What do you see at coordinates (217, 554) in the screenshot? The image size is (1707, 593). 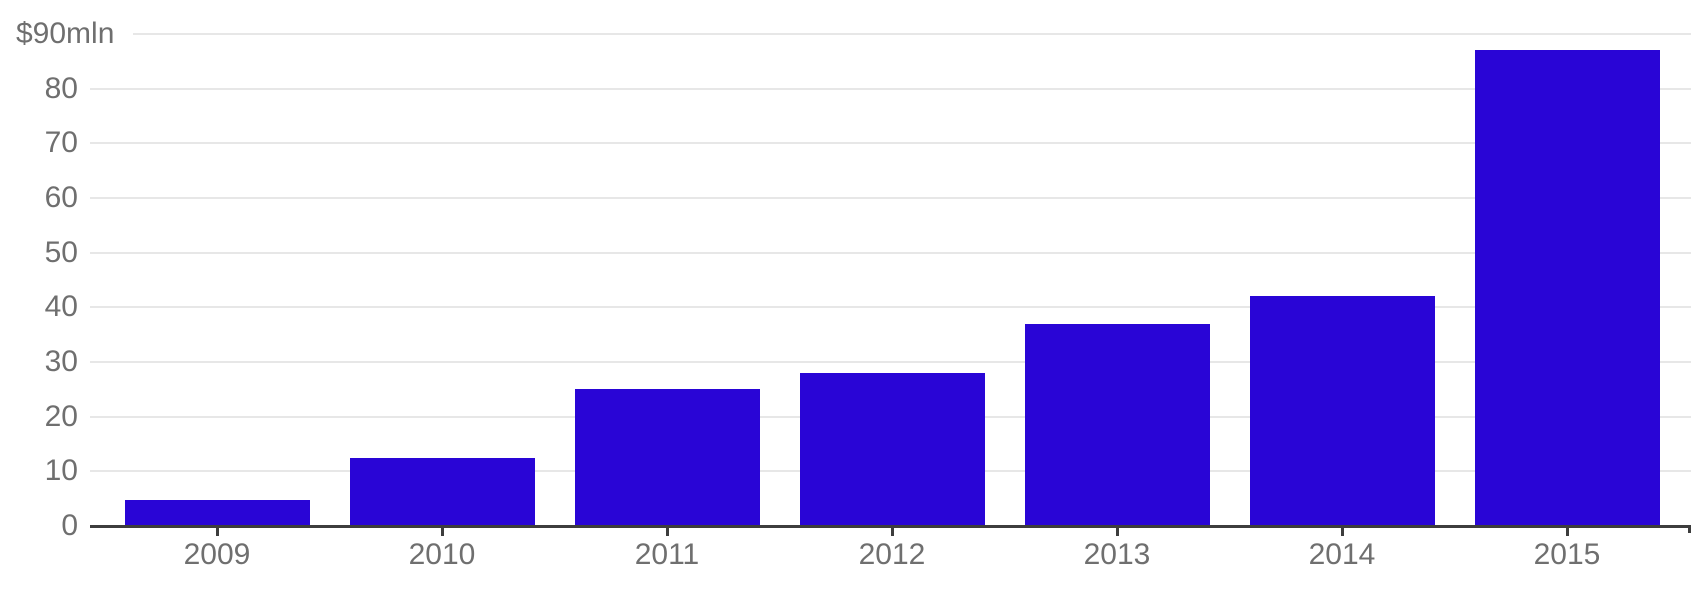 I see `x-axis-tick-label: 2009` at bounding box center [217, 554].